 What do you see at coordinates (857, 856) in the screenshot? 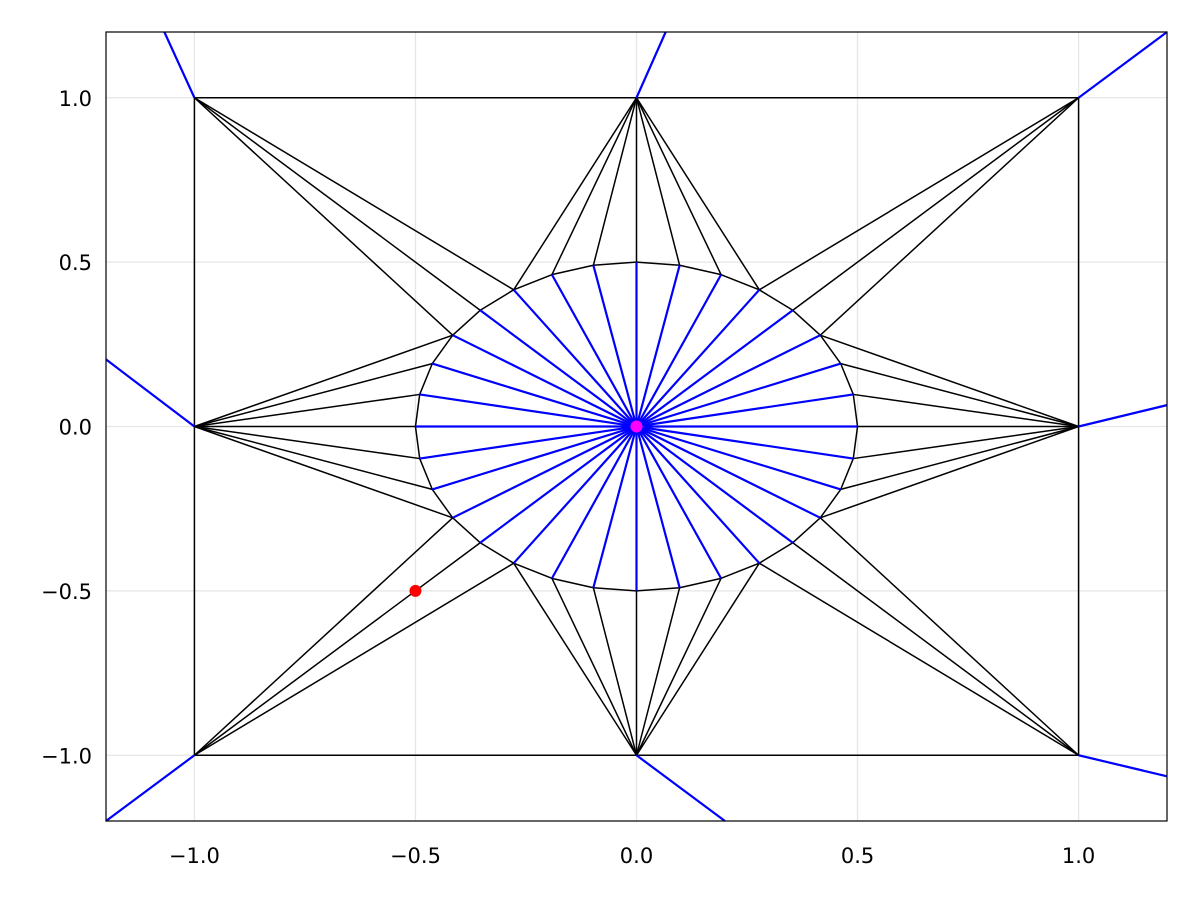
I see `x-tick-label: 0.5` at bounding box center [857, 856].